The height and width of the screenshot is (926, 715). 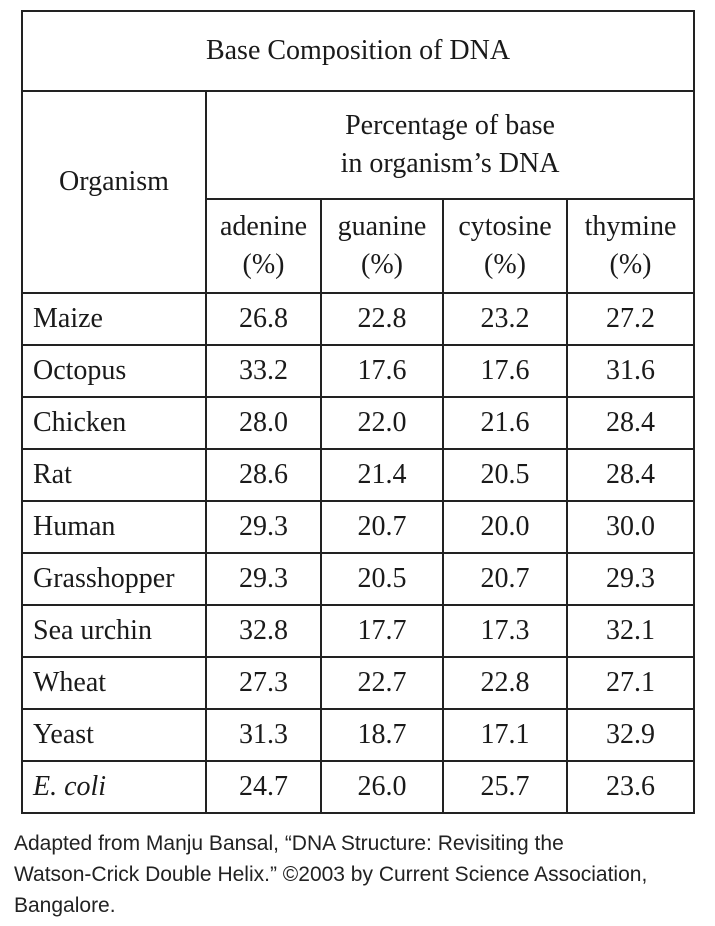 I want to click on value-cell-adenine: 24.7, so click(x=263, y=787).